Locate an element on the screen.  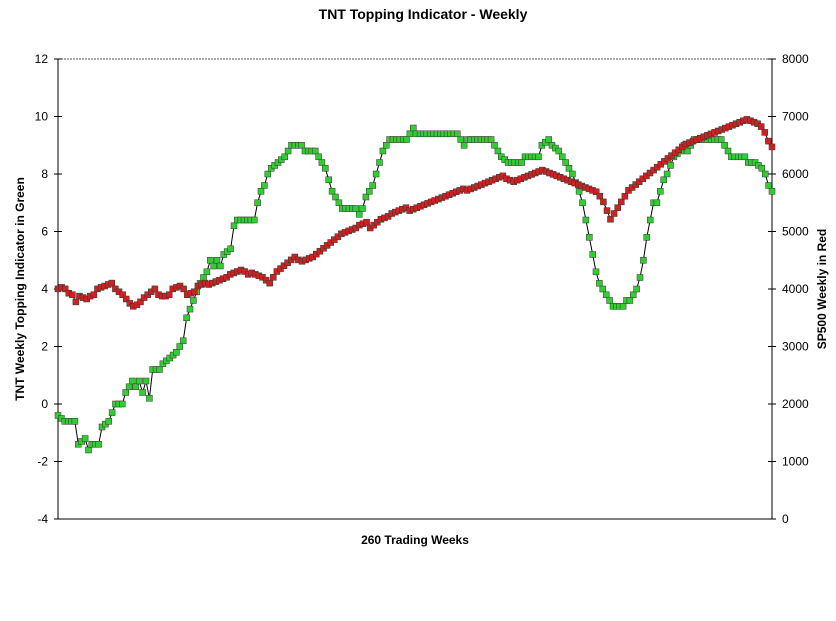
y2-axis-title: SP500 Weekly in Red is located at coordinates (822, 289).